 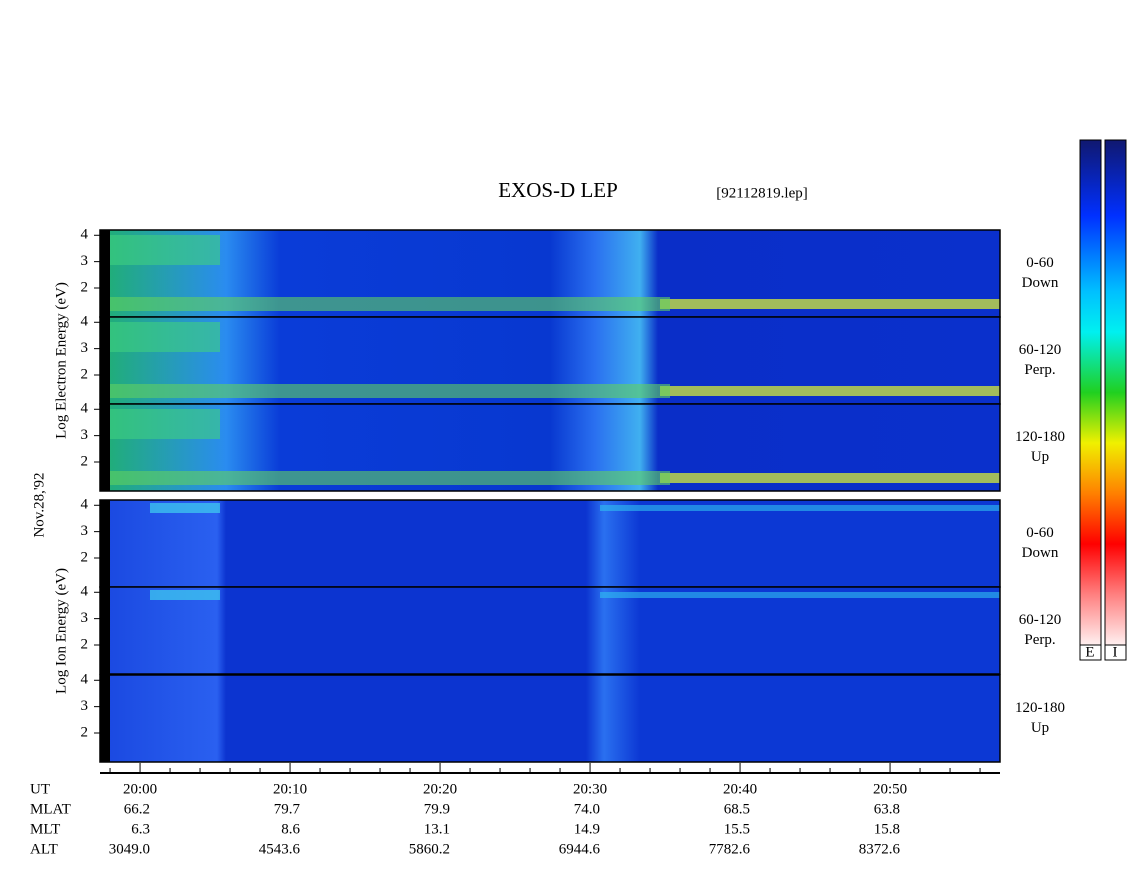 I want to click on orbit-value: 63.8, so click(x=887, y=809).